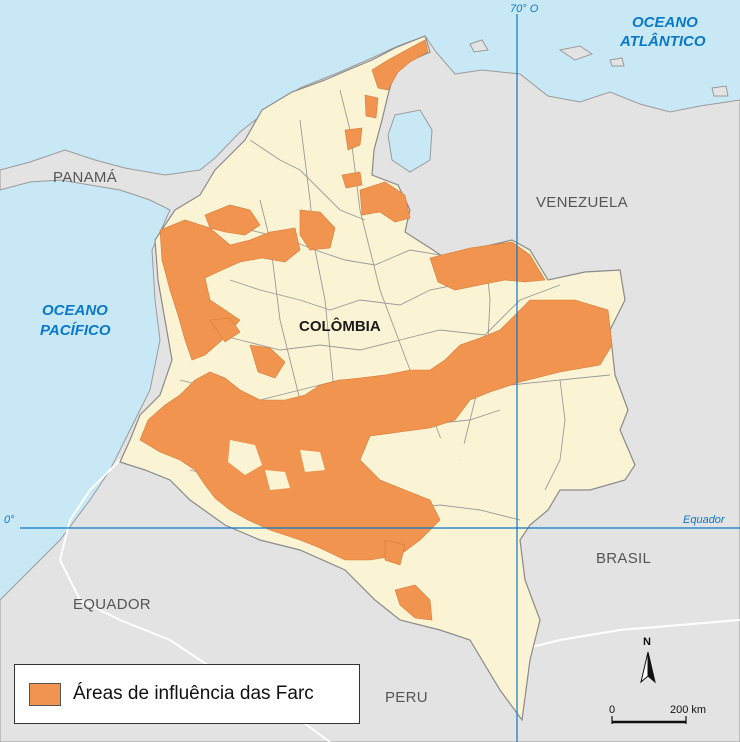 The height and width of the screenshot is (742, 740). What do you see at coordinates (662, 41) in the screenshot?
I see `label-ocean-atlantic-2: ATLÂNTICO` at bounding box center [662, 41].